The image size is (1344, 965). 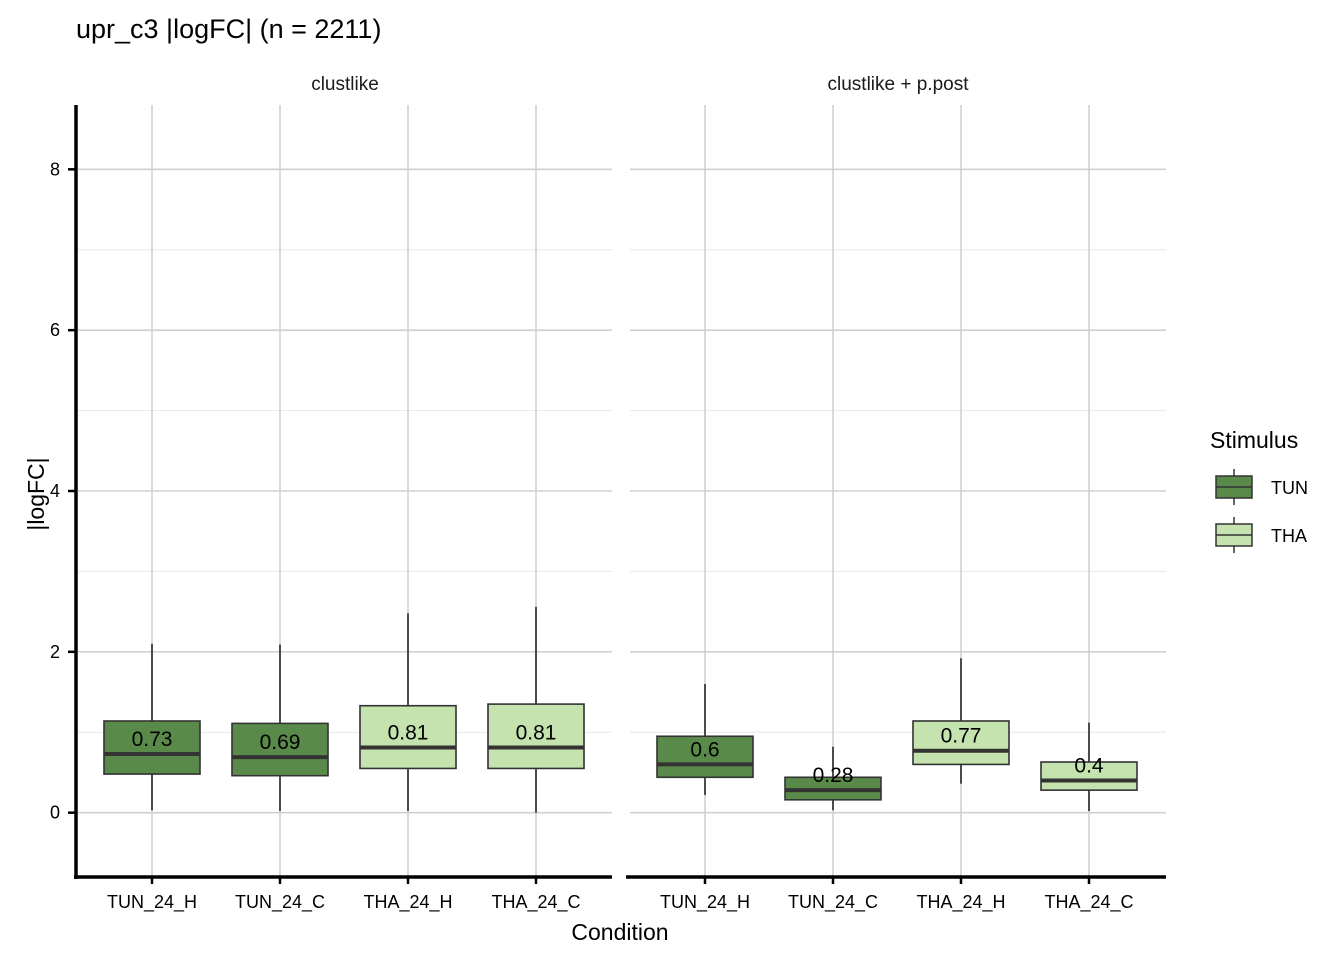 I want to click on box-tha_24_h: 0.77, so click(x=961, y=721).